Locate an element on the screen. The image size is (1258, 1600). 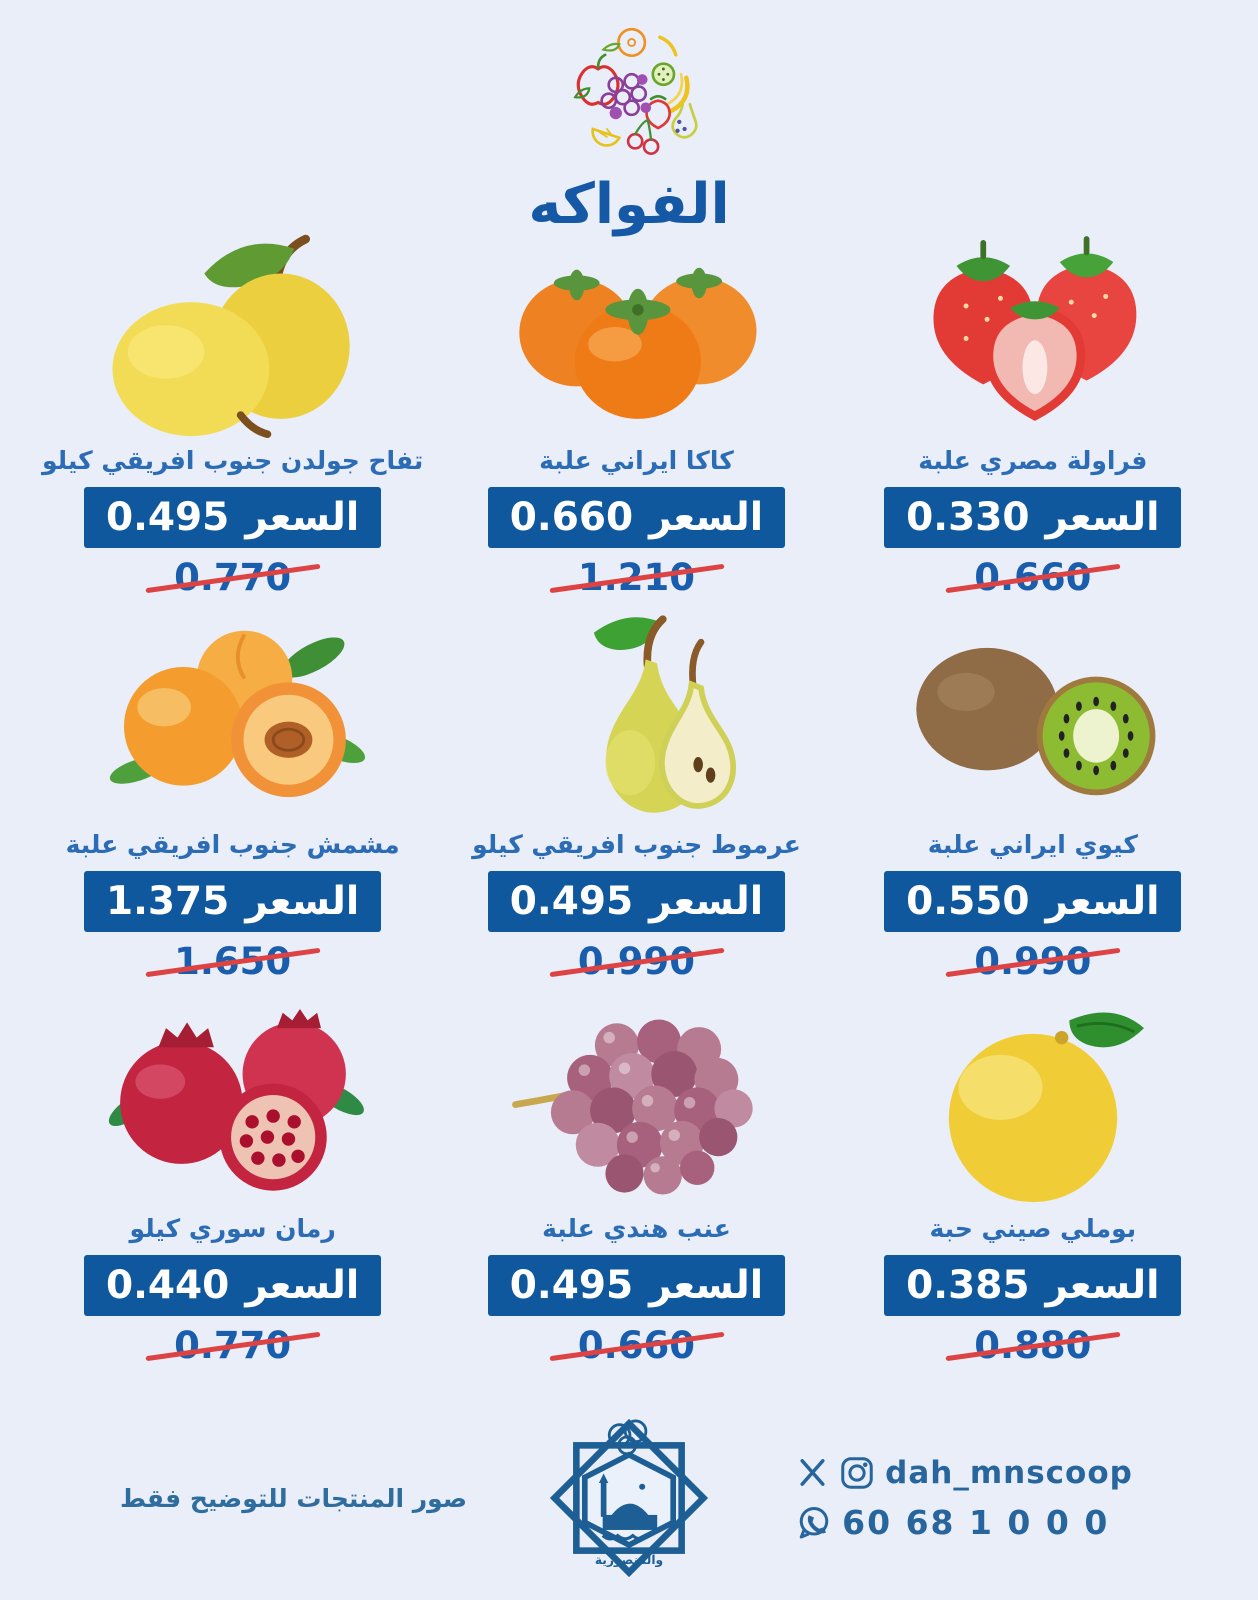
footer: صور المنتجات للتوضيح فقط والمنصورية is located at coordinates (629, 1485).